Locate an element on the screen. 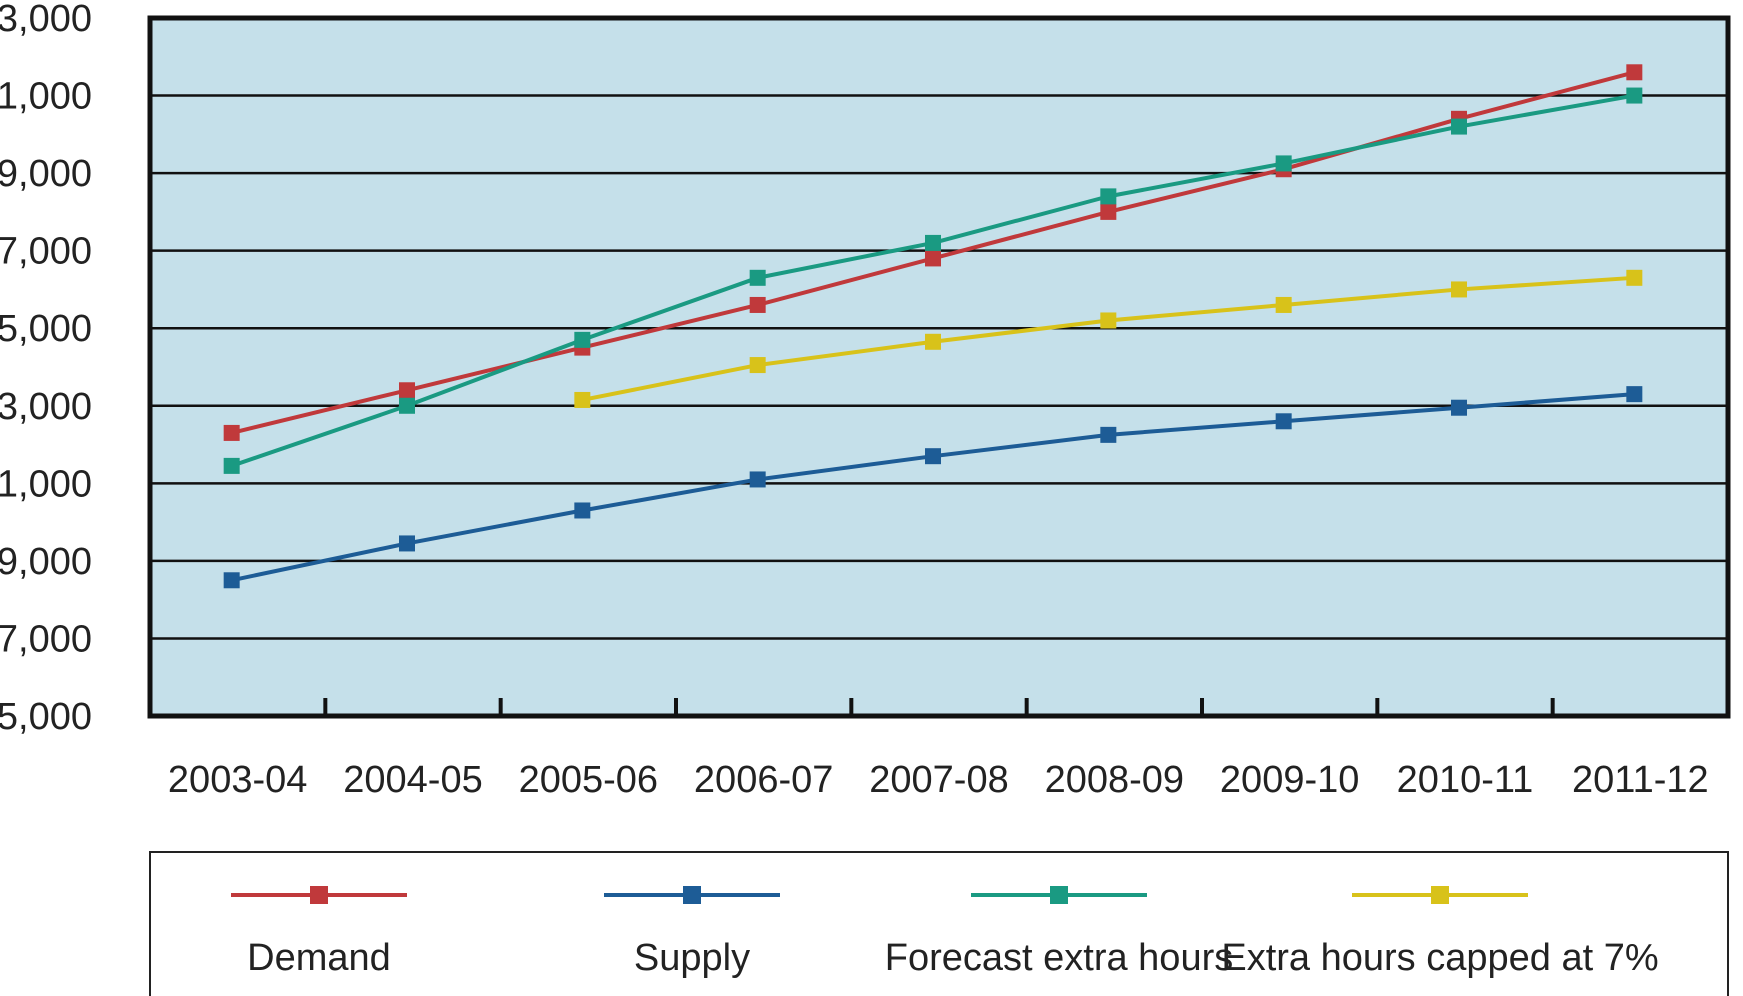 The height and width of the screenshot is (996, 1743). y-tick-label: 43,000 is located at coordinates (46, 407).